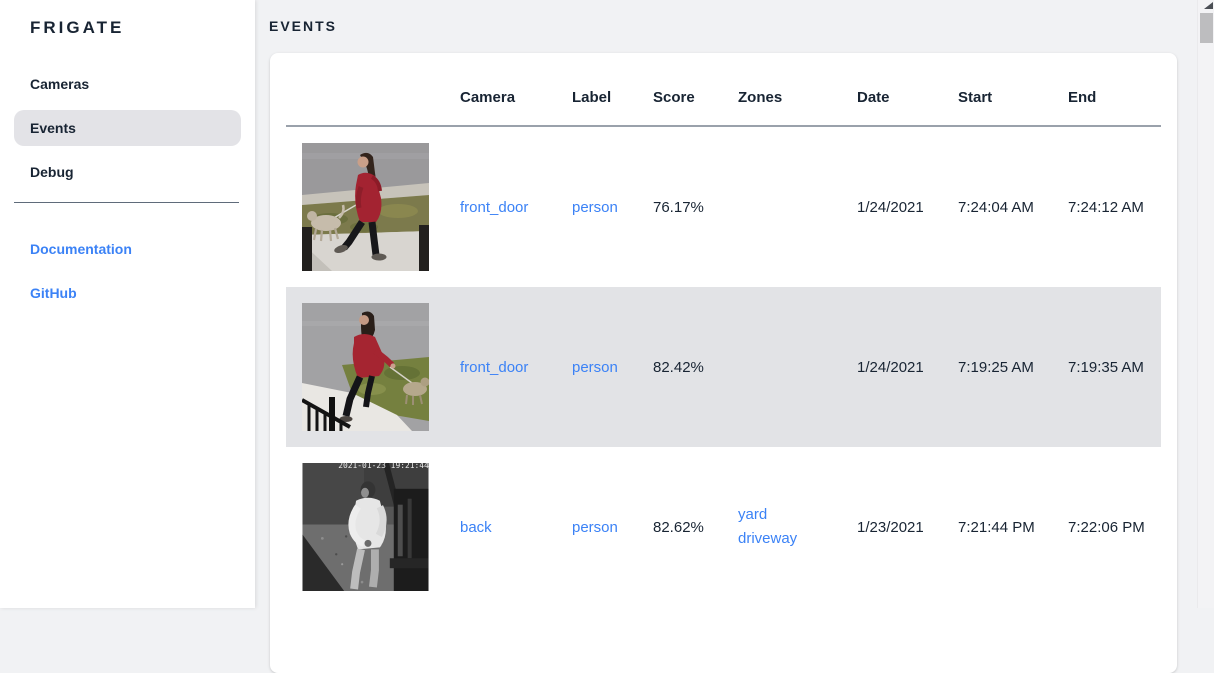 This screenshot has width=1214, height=673. I want to click on sidebar-item-label: Events, so click(53, 128).